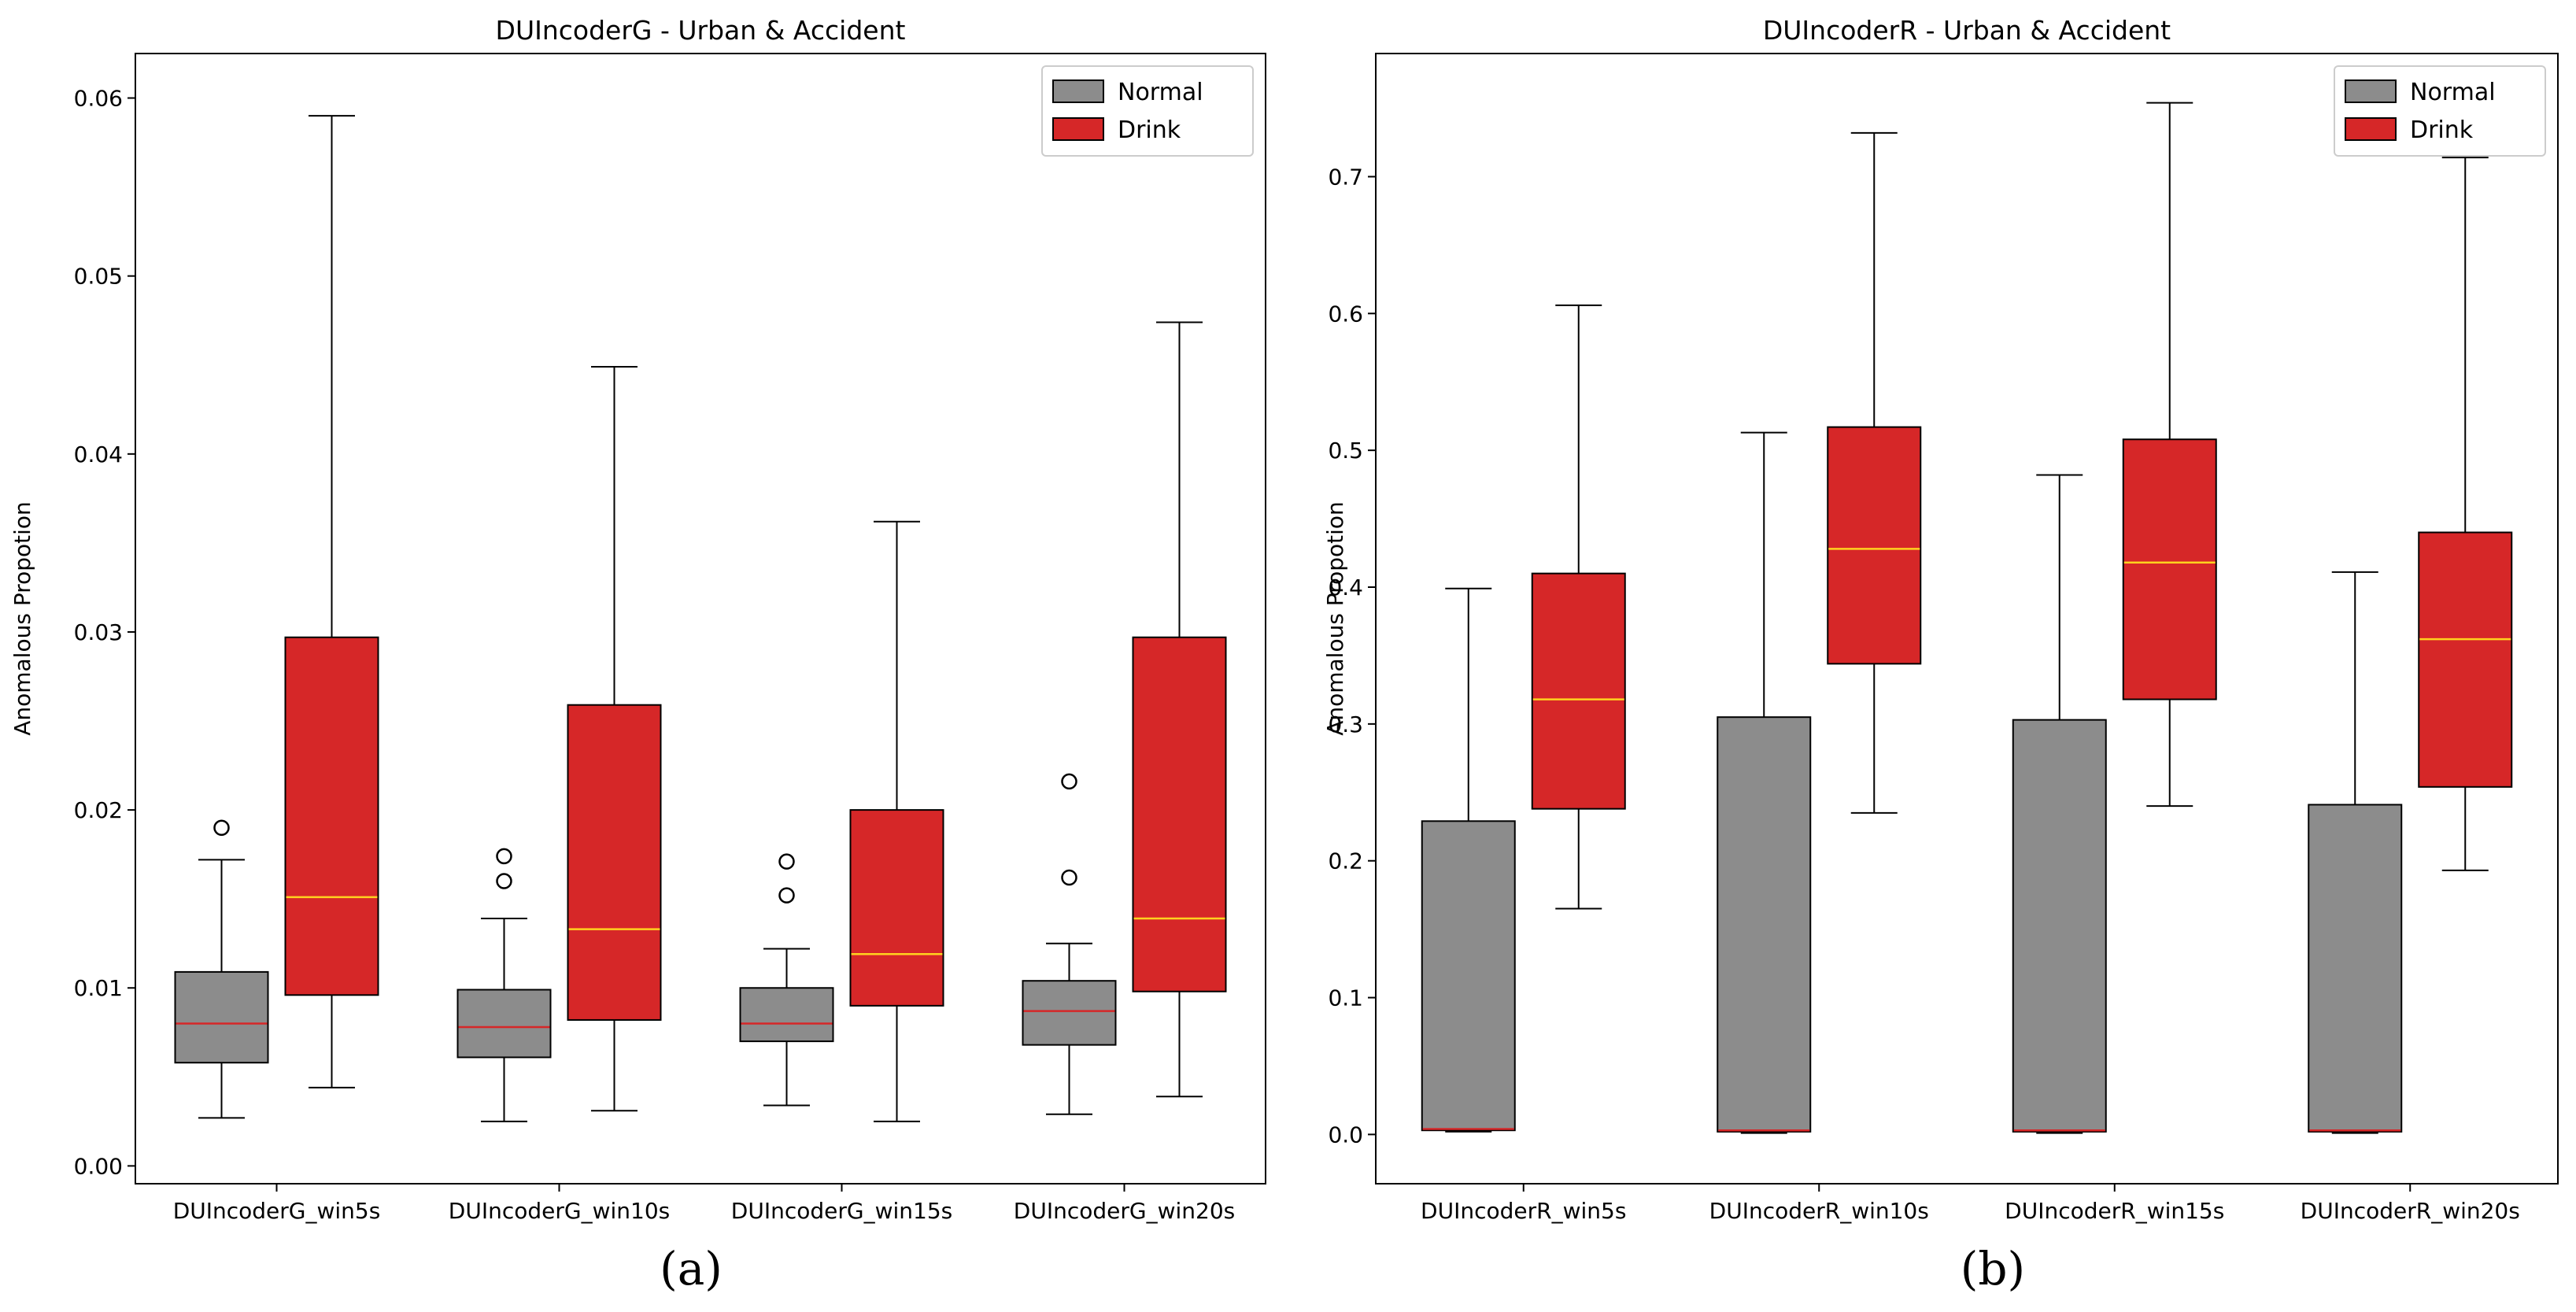 The height and width of the screenshot is (1312, 2576). What do you see at coordinates (98, 810) in the screenshot?
I see `y-tick-label: 0.02` at bounding box center [98, 810].